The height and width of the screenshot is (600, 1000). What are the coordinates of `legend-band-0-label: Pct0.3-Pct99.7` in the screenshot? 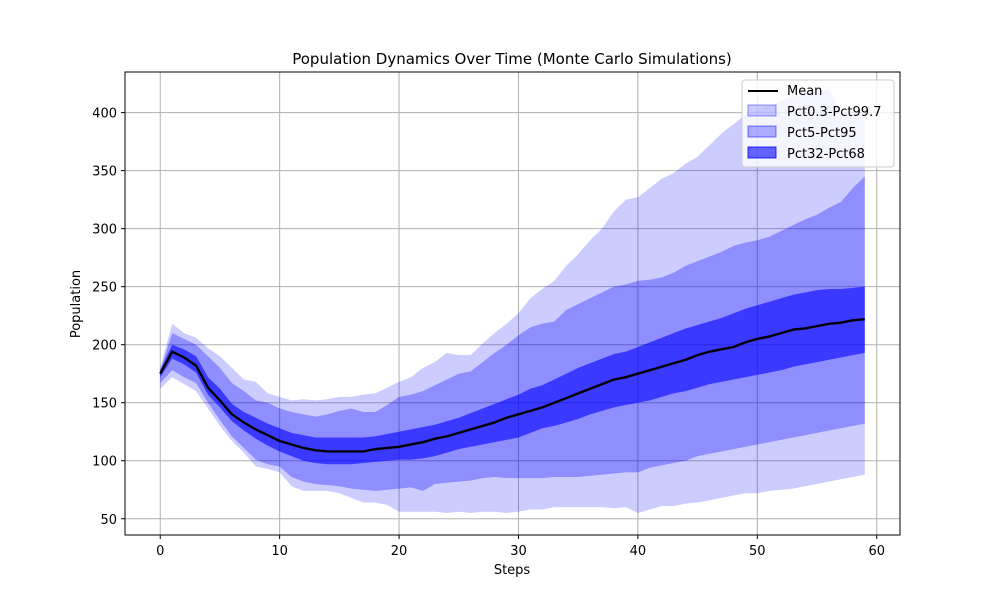 It's located at (834, 112).